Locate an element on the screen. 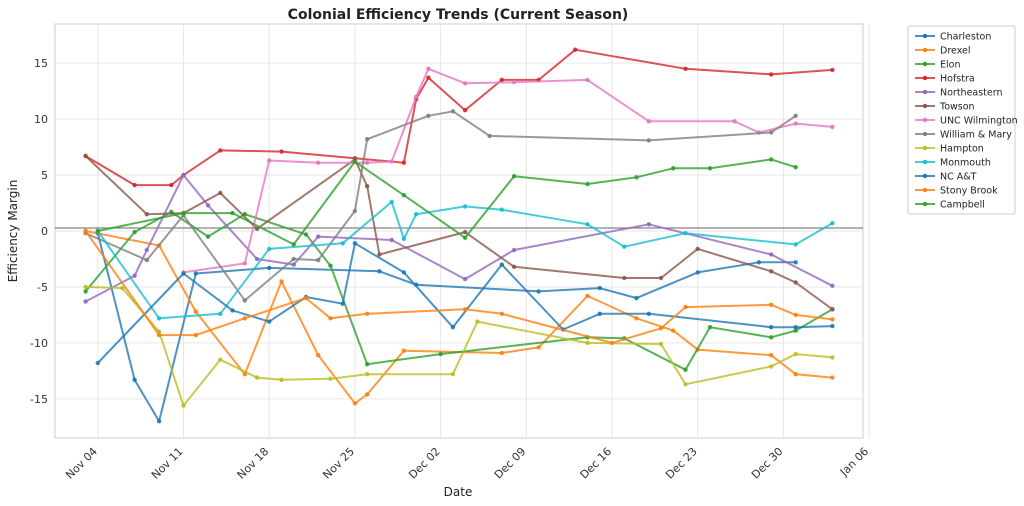  x-tick-label: Nov 11 is located at coordinates (167, 463).